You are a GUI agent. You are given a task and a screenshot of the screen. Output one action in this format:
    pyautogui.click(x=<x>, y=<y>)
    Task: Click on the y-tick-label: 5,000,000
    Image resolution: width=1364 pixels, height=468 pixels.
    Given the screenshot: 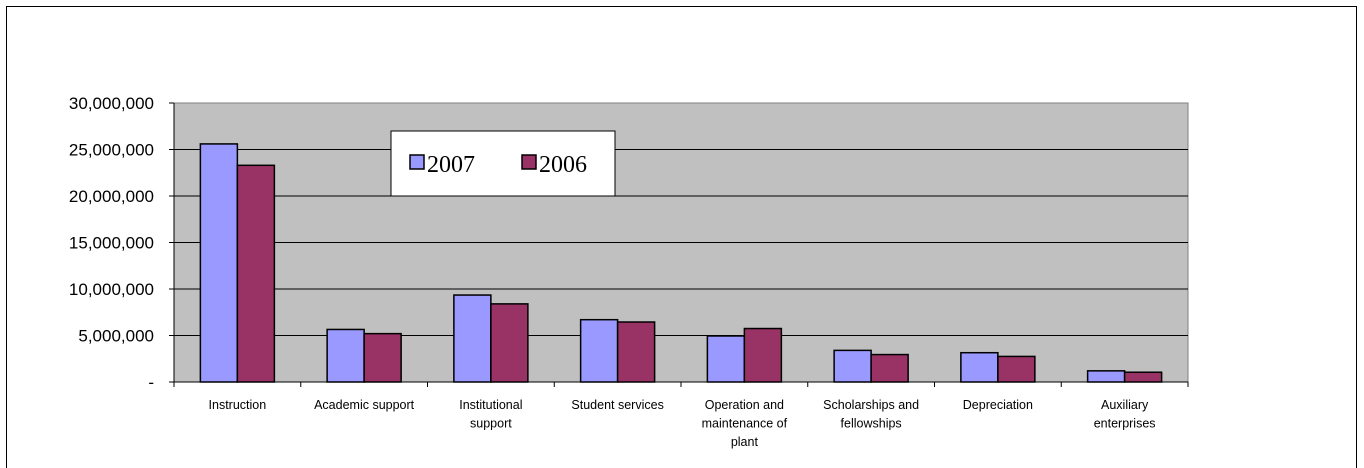 What is the action you would take?
    pyautogui.click(x=116, y=336)
    